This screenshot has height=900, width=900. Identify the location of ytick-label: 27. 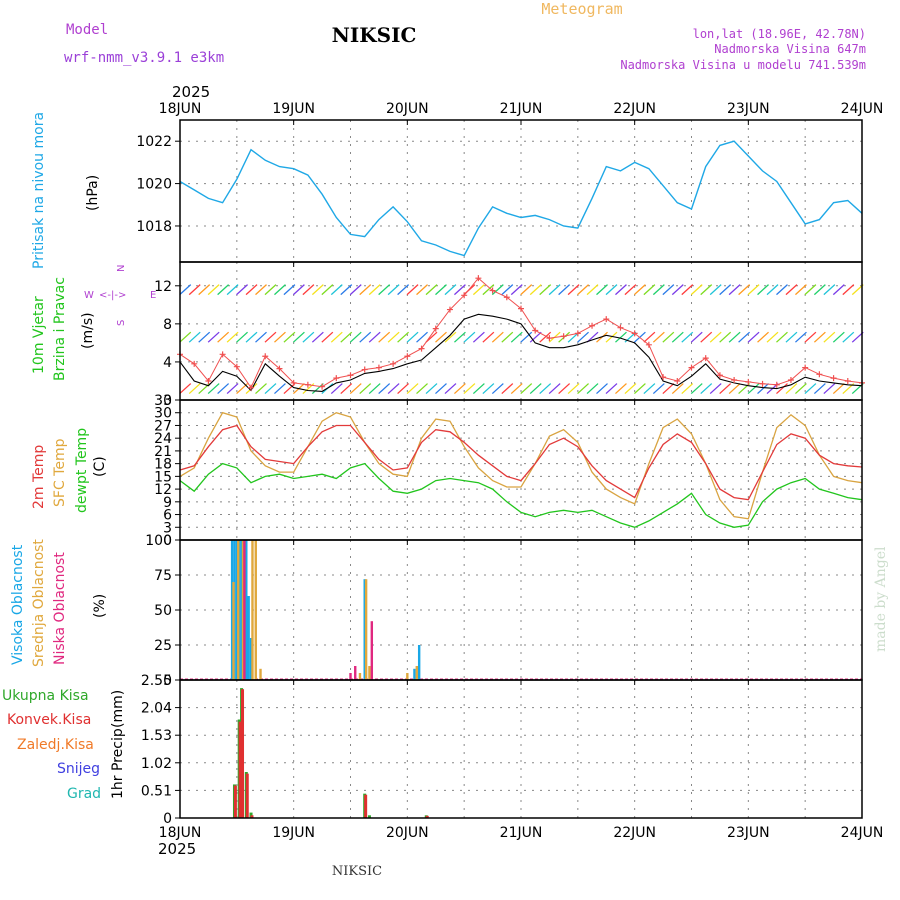
(163, 426).